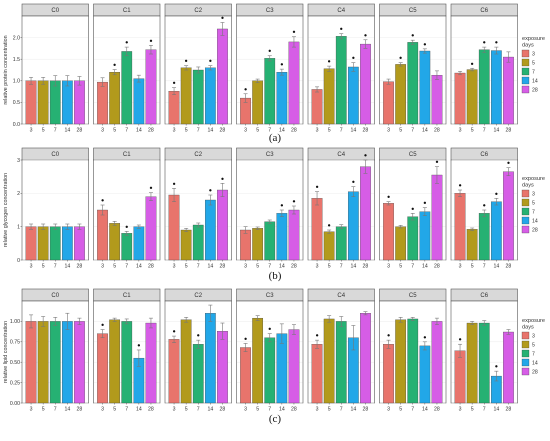  Describe the element at coordinates (484, 11) in the screenshot. I see `facet-label: C6` at that location.